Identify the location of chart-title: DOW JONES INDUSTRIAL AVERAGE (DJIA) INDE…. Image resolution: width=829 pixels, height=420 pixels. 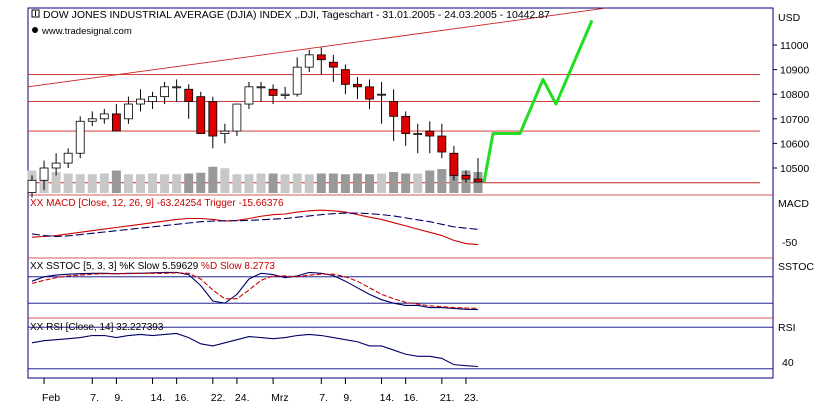
(296, 15).